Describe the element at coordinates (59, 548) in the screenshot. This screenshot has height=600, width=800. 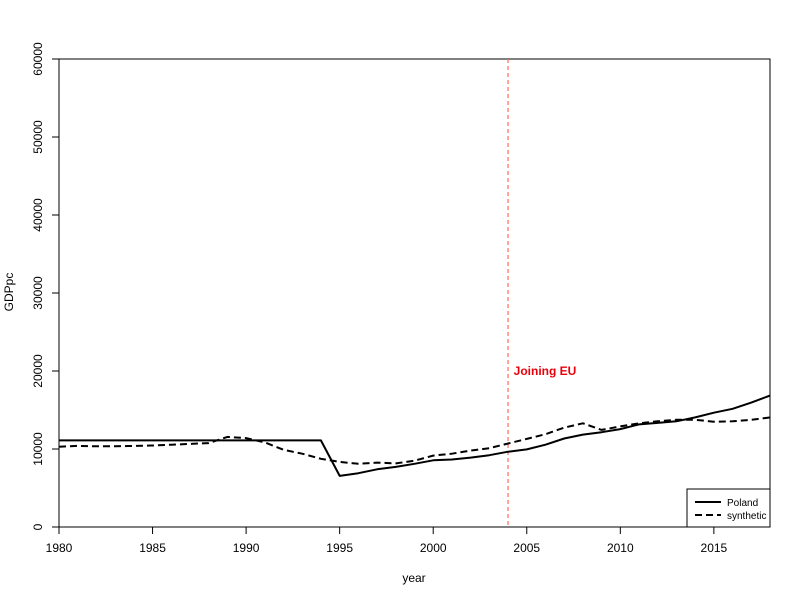
I see `x-tick-label: 1980` at that location.